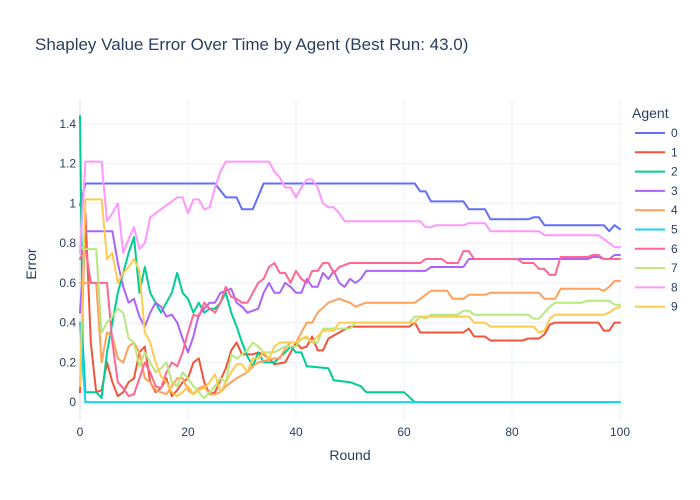  Describe the element at coordinates (656, 133) in the screenshot. I see `legend-item-agent-0: 0` at that location.